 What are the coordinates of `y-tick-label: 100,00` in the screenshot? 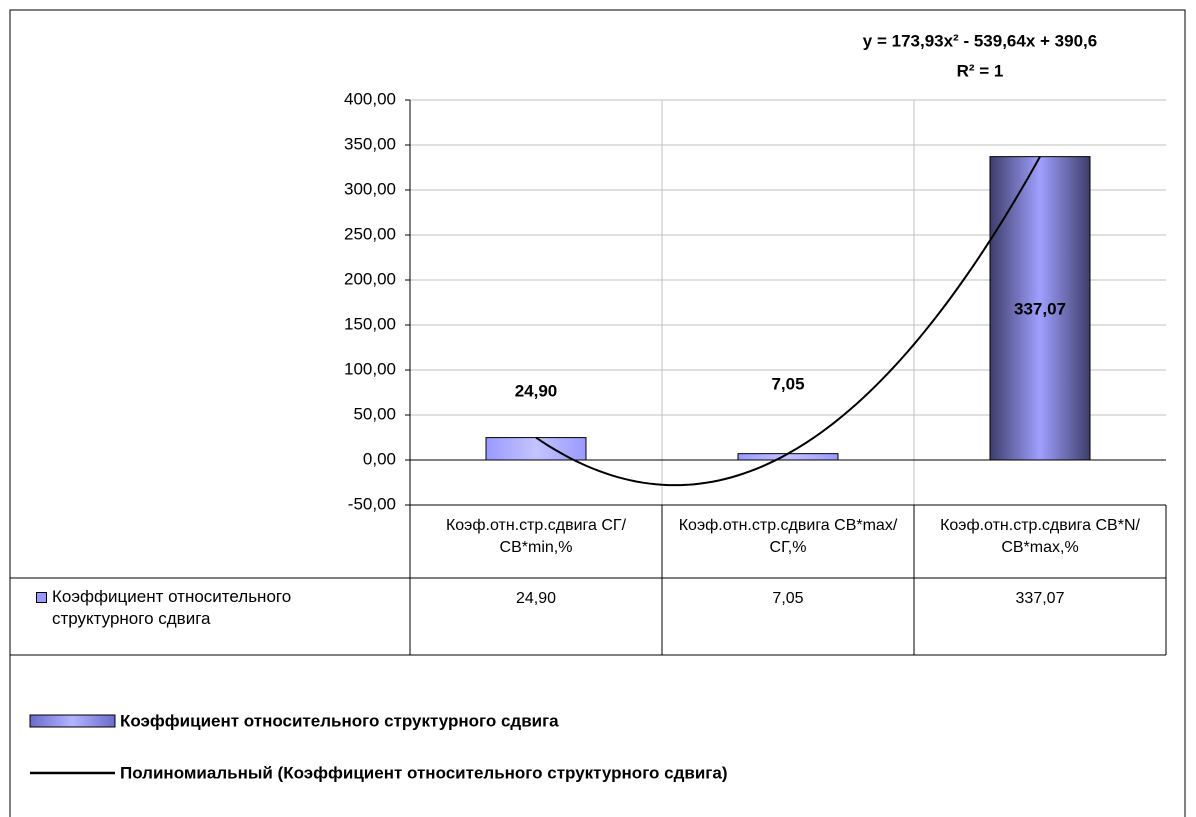 It's located at (370, 368).